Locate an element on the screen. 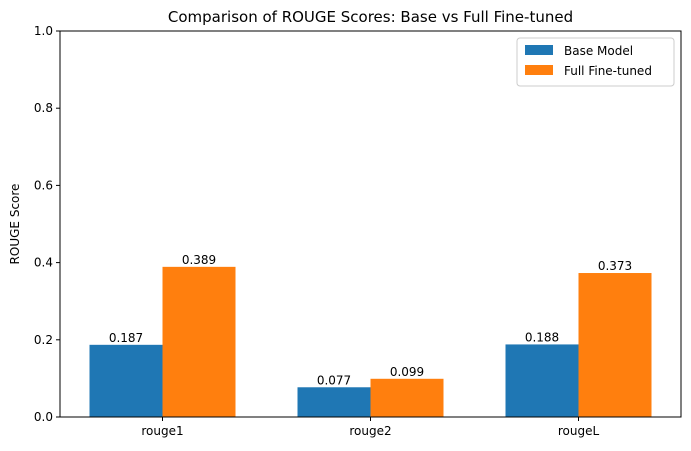  bar-full-fine-tuned-rougeL is located at coordinates (615, 345).